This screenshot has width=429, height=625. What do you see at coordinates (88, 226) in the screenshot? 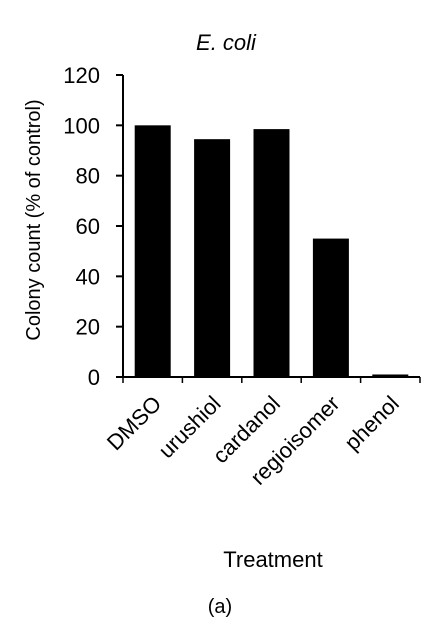
I see `y-tick-label: 60` at bounding box center [88, 226].